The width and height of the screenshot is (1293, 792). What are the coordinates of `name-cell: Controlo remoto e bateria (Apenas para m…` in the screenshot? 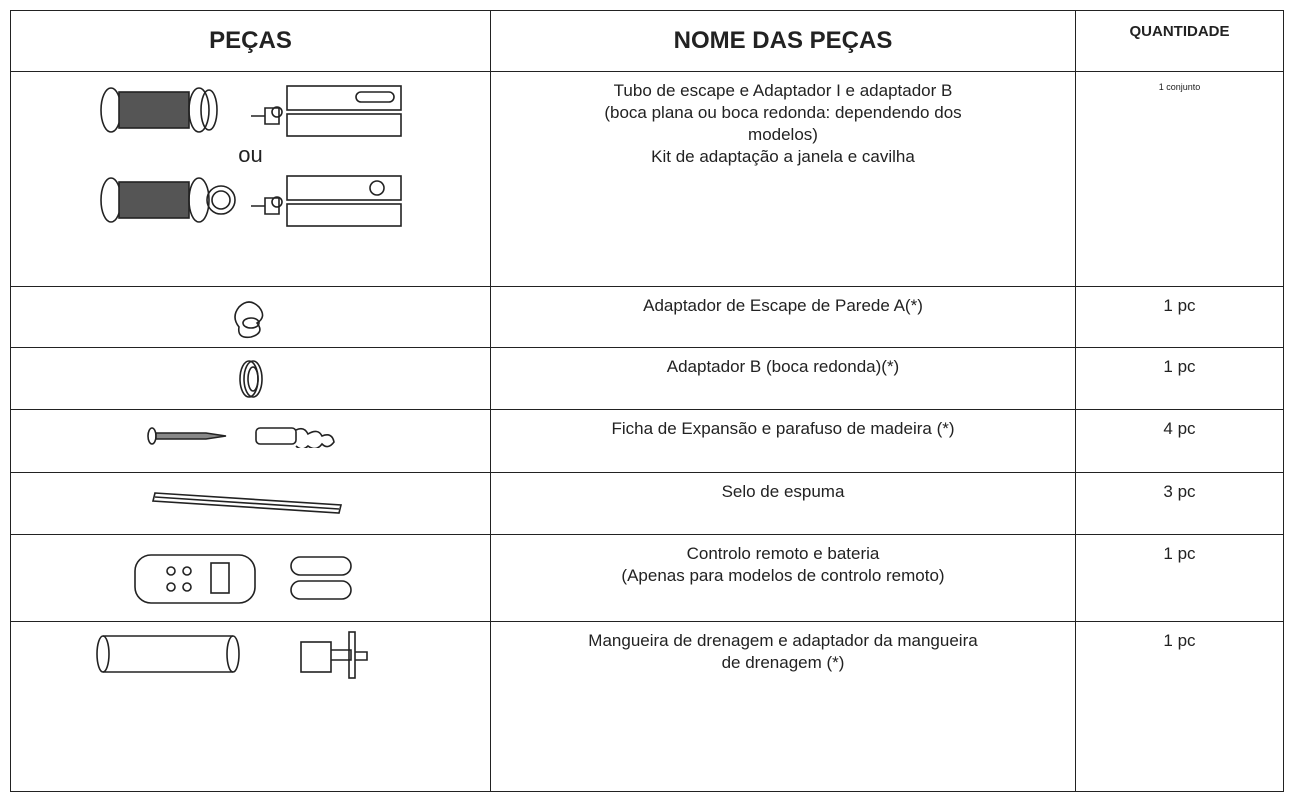 It's located at (783, 578).